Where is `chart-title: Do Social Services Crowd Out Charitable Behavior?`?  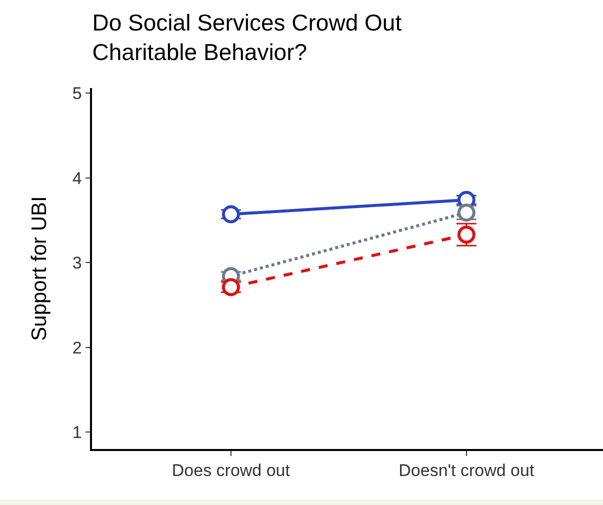
chart-title: Do Social Services Crowd Out Charitable Behavior? is located at coordinates (247, 37).